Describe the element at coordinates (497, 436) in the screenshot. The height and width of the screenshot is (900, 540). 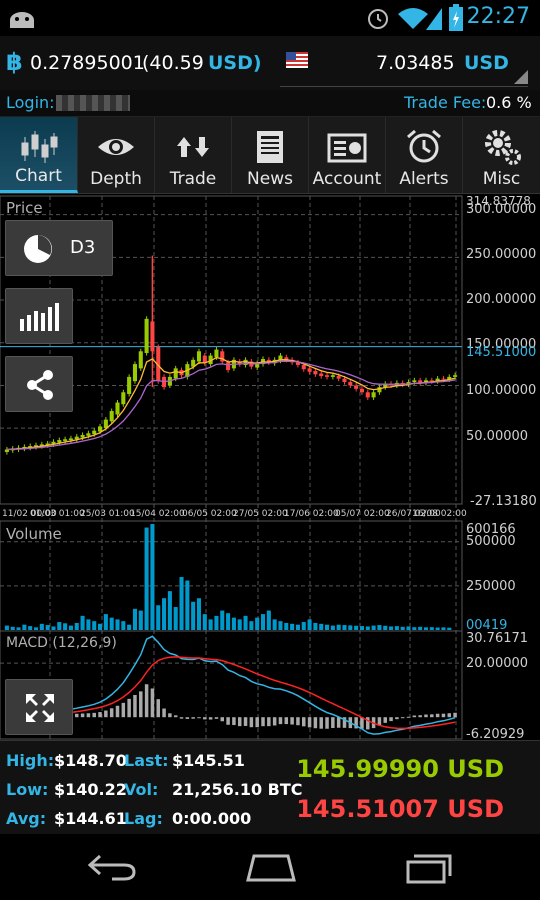
I see `price-axis-tick: 50.00000` at that location.